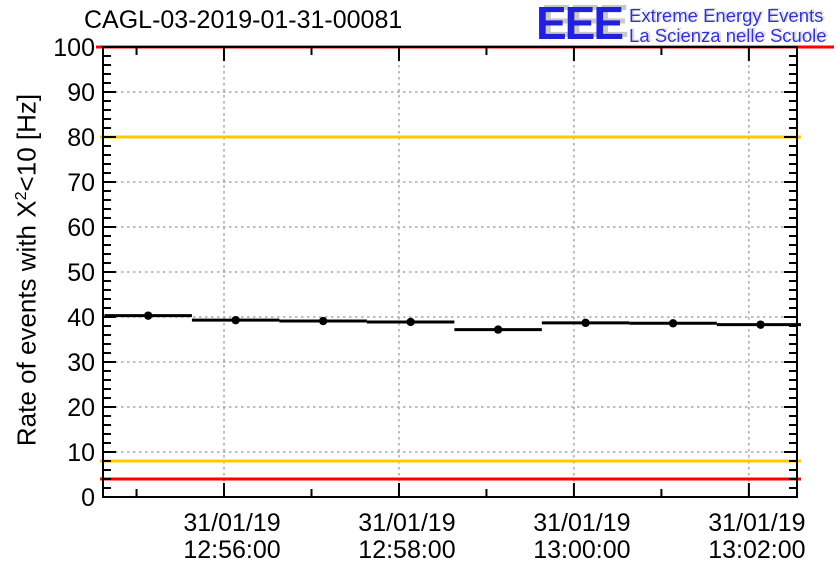 The image size is (836, 572). What do you see at coordinates (756, 550) in the screenshot?
I see `x-tick-label-time: 13:02:00` at bounding box center [756, 550].